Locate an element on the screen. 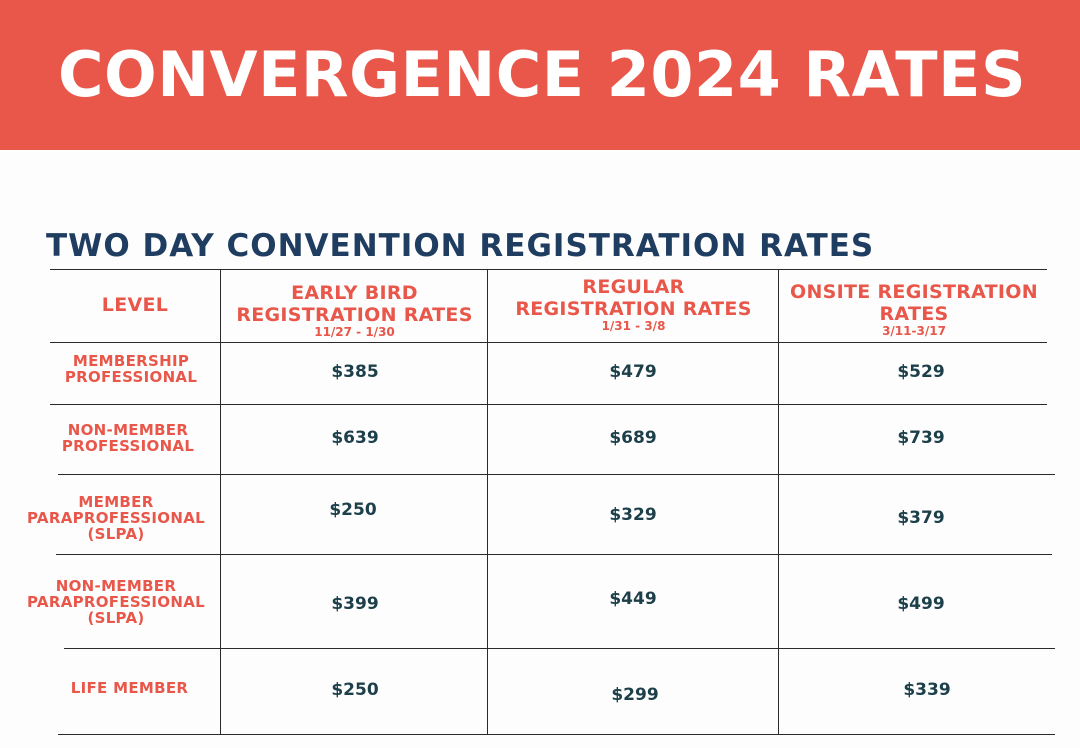  header-regular-dates: 1/31 - 3/8 is located at coordinates (633, 326).